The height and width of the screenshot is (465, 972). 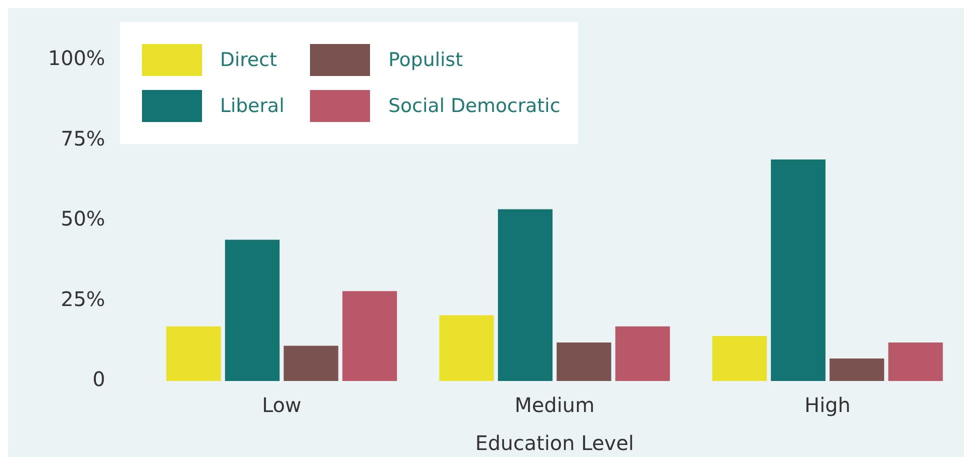 I want to click on y-tick-label: 50%, so click(x=83, y=218).